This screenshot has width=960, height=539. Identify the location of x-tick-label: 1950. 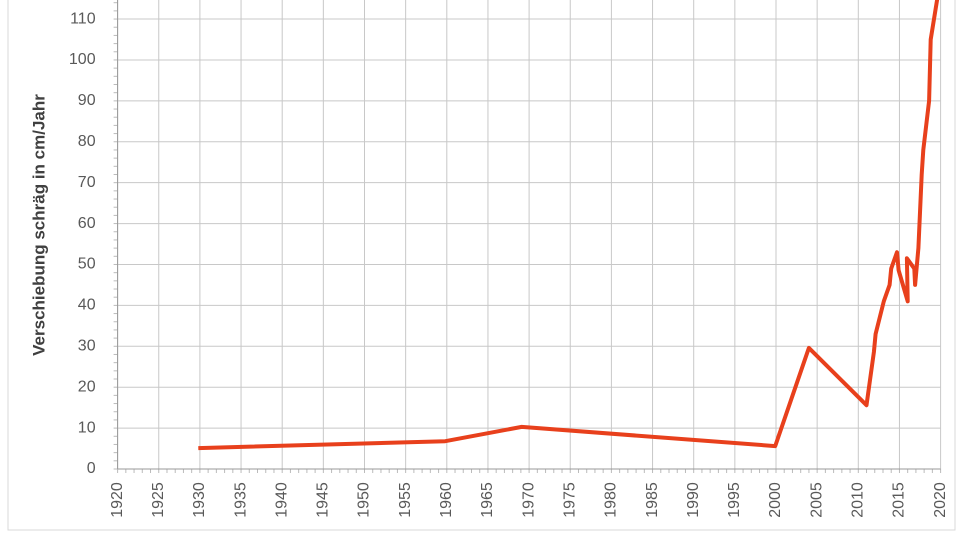
(364, 500).